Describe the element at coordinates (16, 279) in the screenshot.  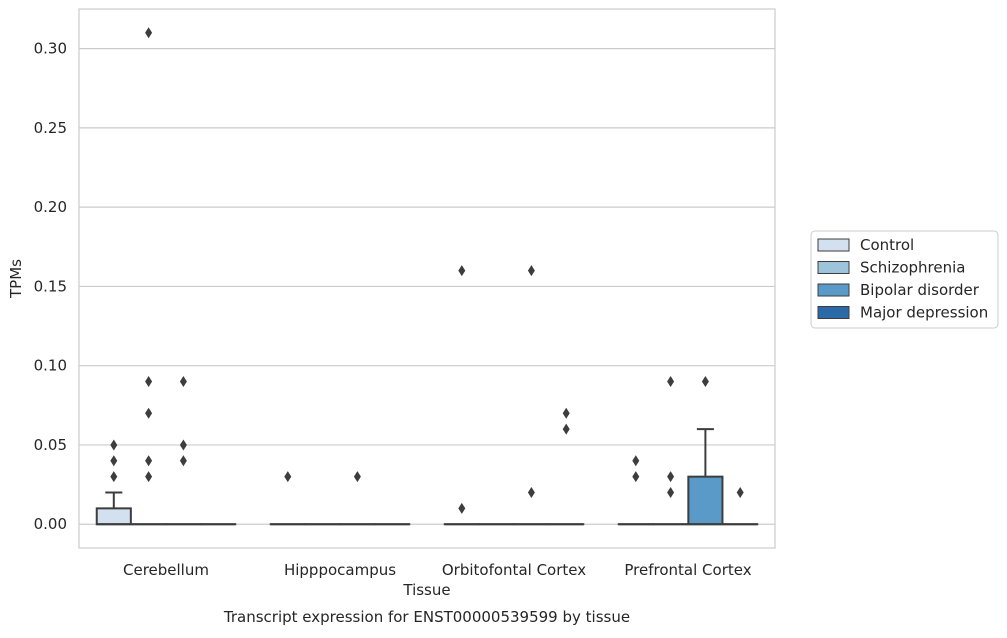
I see `y-axis-label: TPMs` at that location.